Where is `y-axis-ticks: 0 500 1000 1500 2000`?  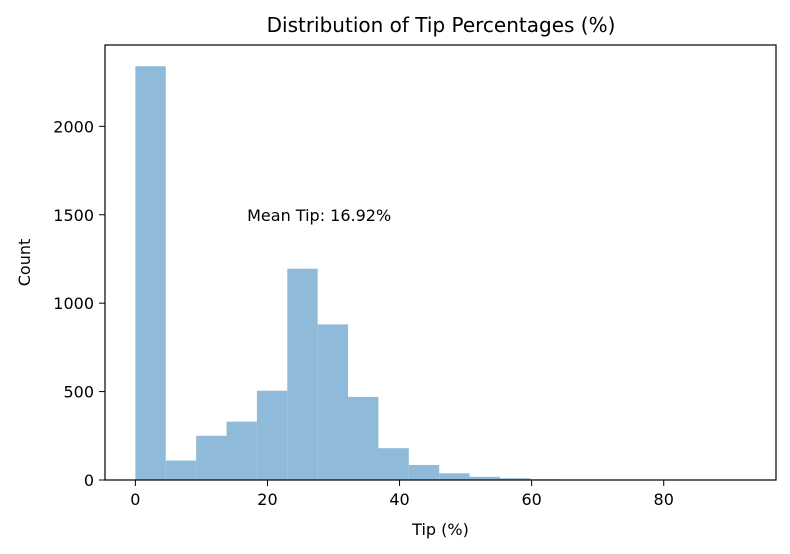
y-axis-ticks: 0 500 1000 1500 2000 is located at coordinates (79, 303).